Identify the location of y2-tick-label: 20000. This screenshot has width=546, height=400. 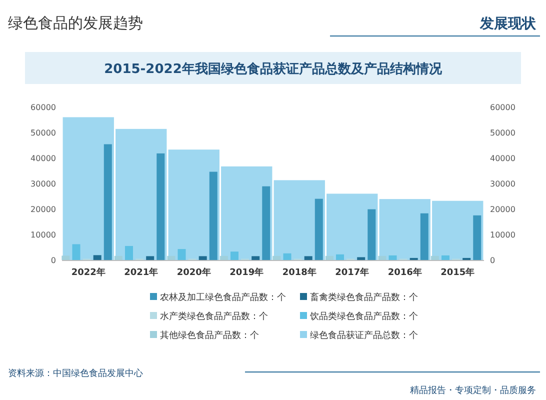
(503, 209).